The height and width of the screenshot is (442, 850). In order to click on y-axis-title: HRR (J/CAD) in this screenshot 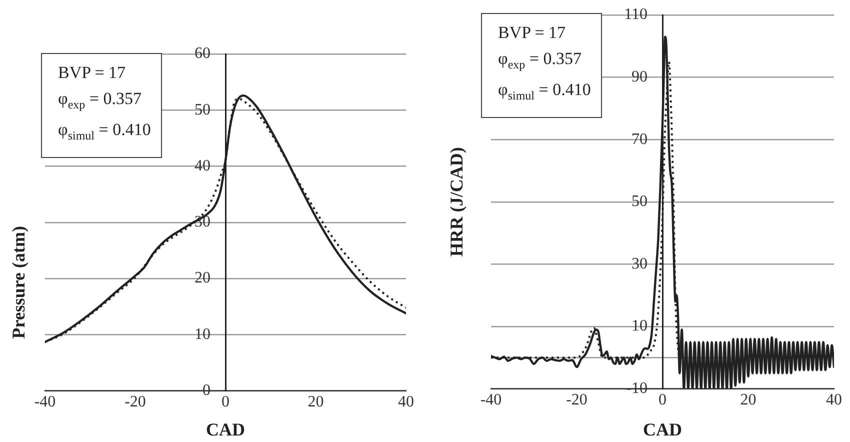, I will do `click(456, 202)`.